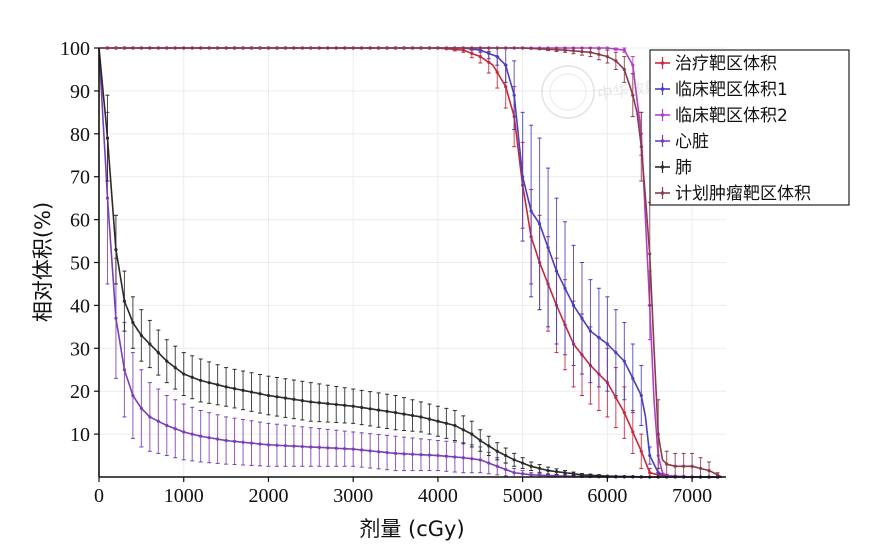  Describe the element at coordinates (80, 392) in the screenshot. I see `y-tick-label: 20` at that location.